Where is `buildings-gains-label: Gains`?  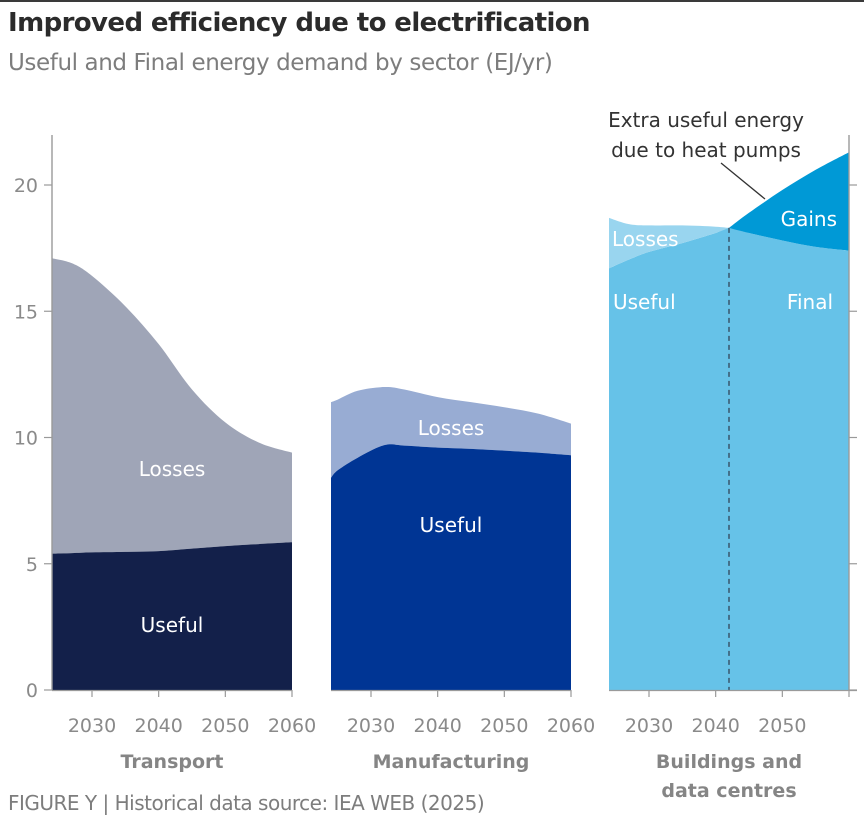
buildings-gains-label: Gains is located at coordinates (809, 219).